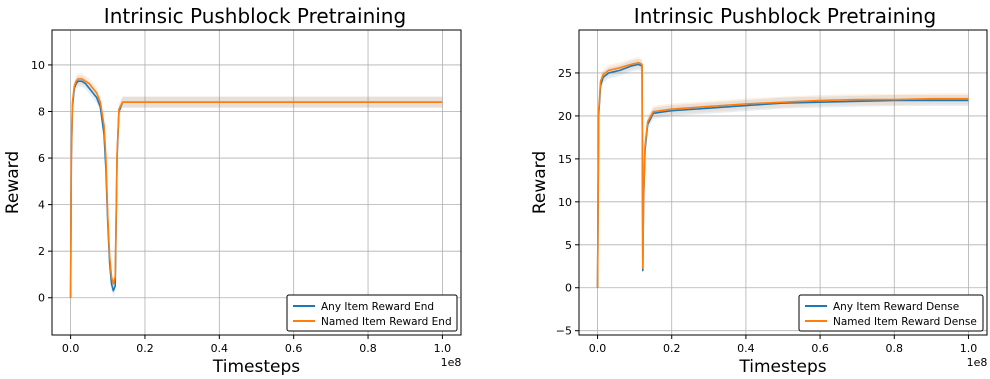 Image resolution: width=990 pixels, height=379 pixels. What do you see at coordinates (13, 182) in the screenshot?
I see `chart-left-y-axis-label: Reward` at bounding box center [13, 182].